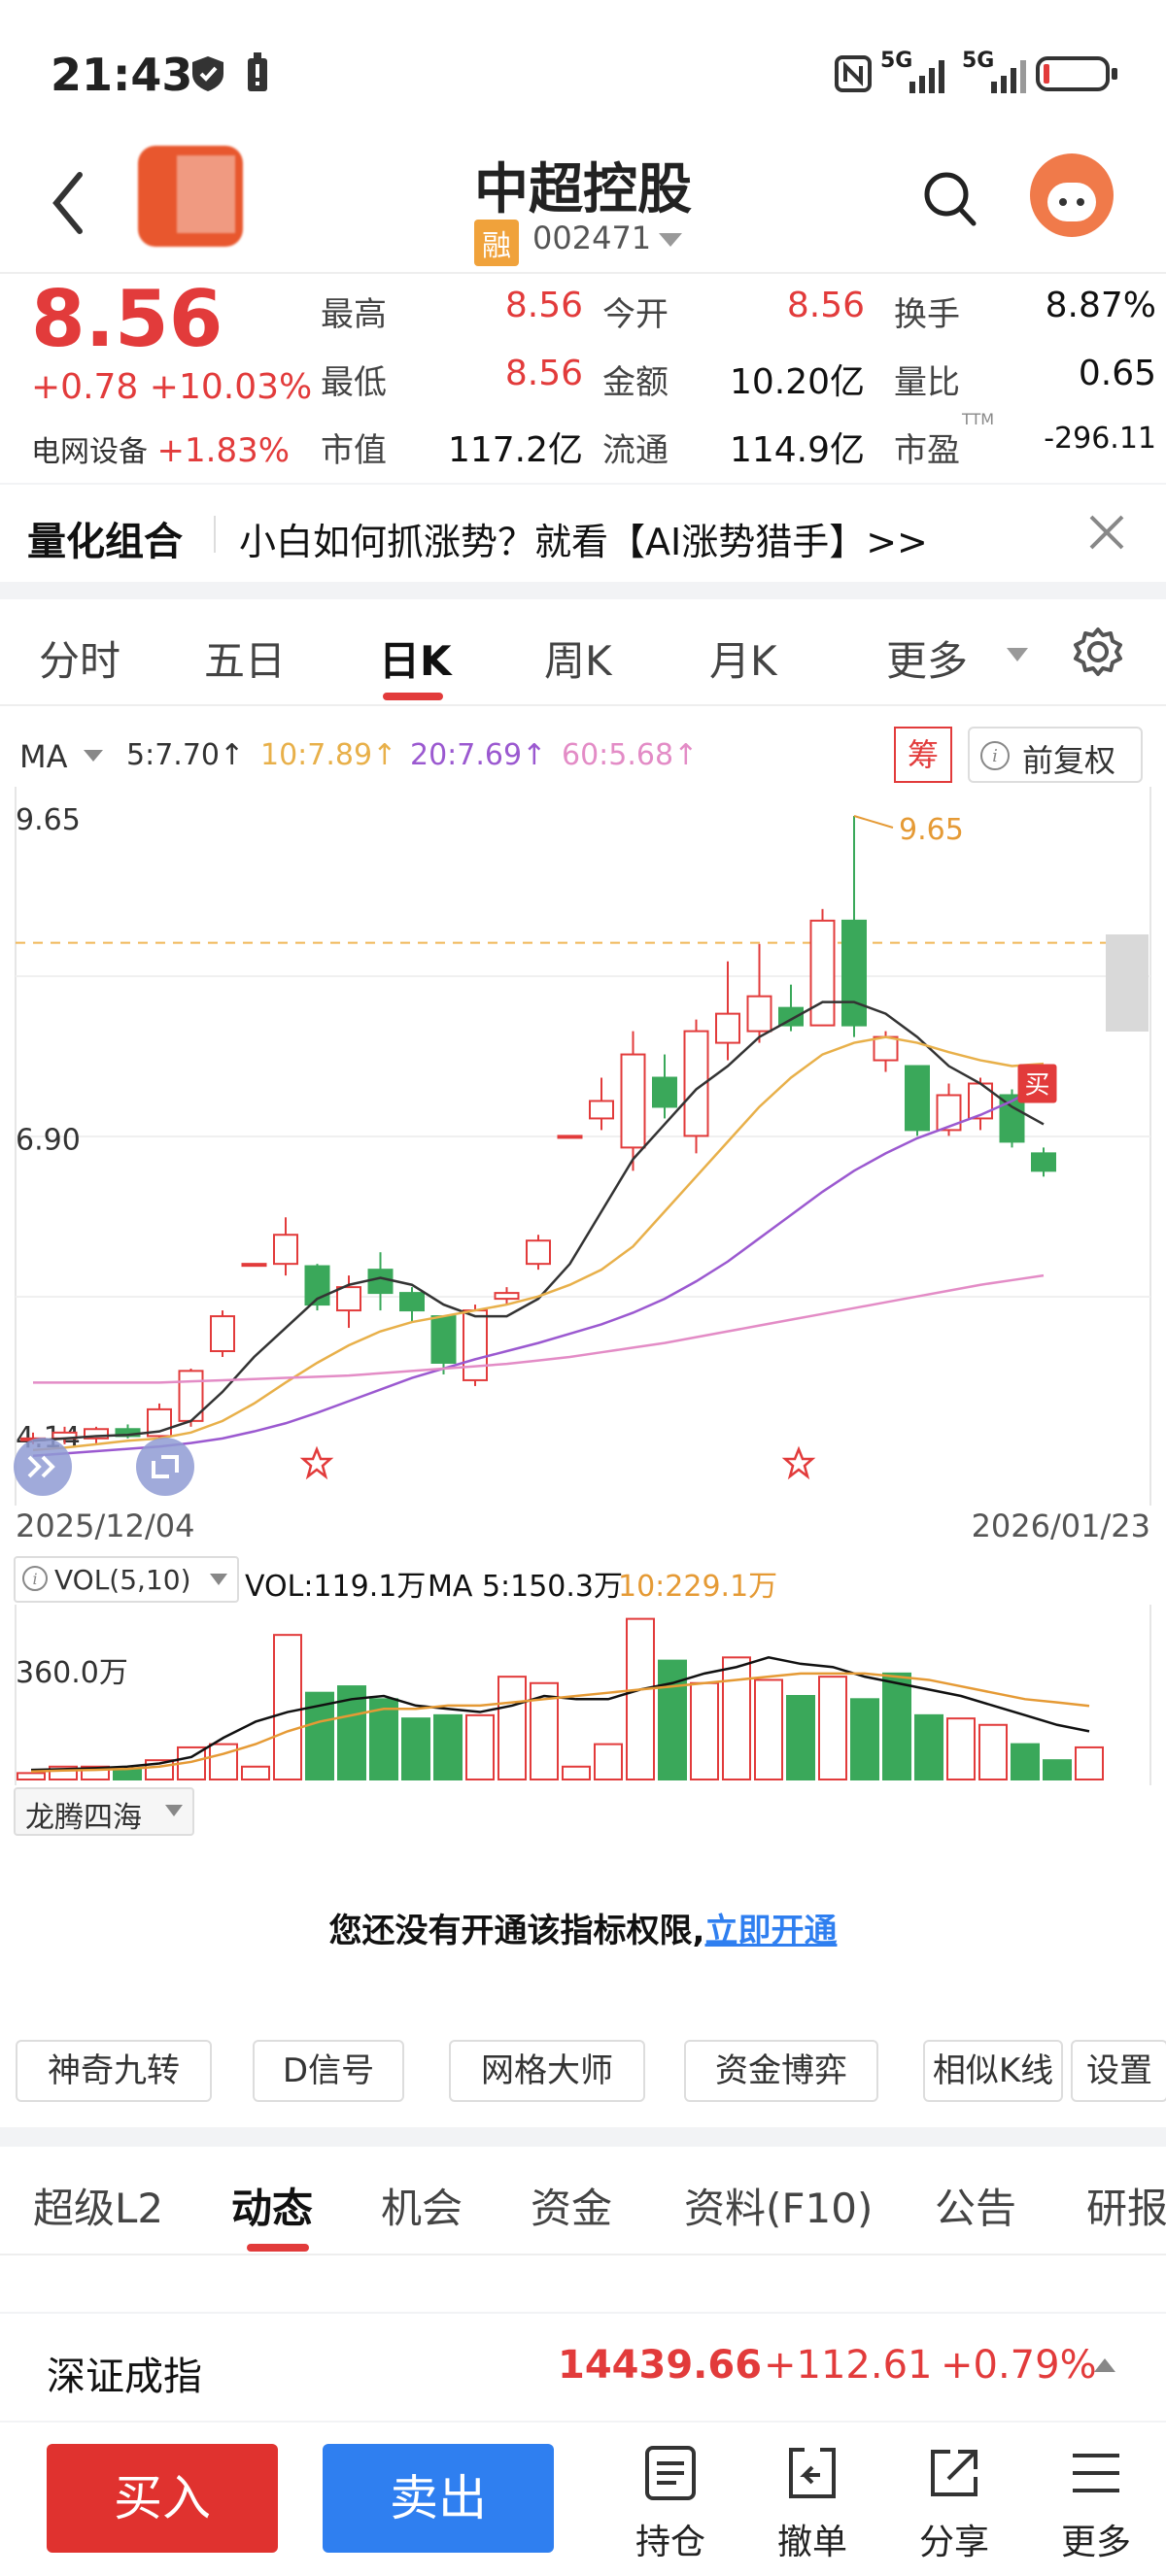 This screenshot has width=1166, height=2576. What do you see at coordinates (105, 1526) in the screenshot?
I see `date-start: 2025/12/04` at bounding box center [105, 1526].